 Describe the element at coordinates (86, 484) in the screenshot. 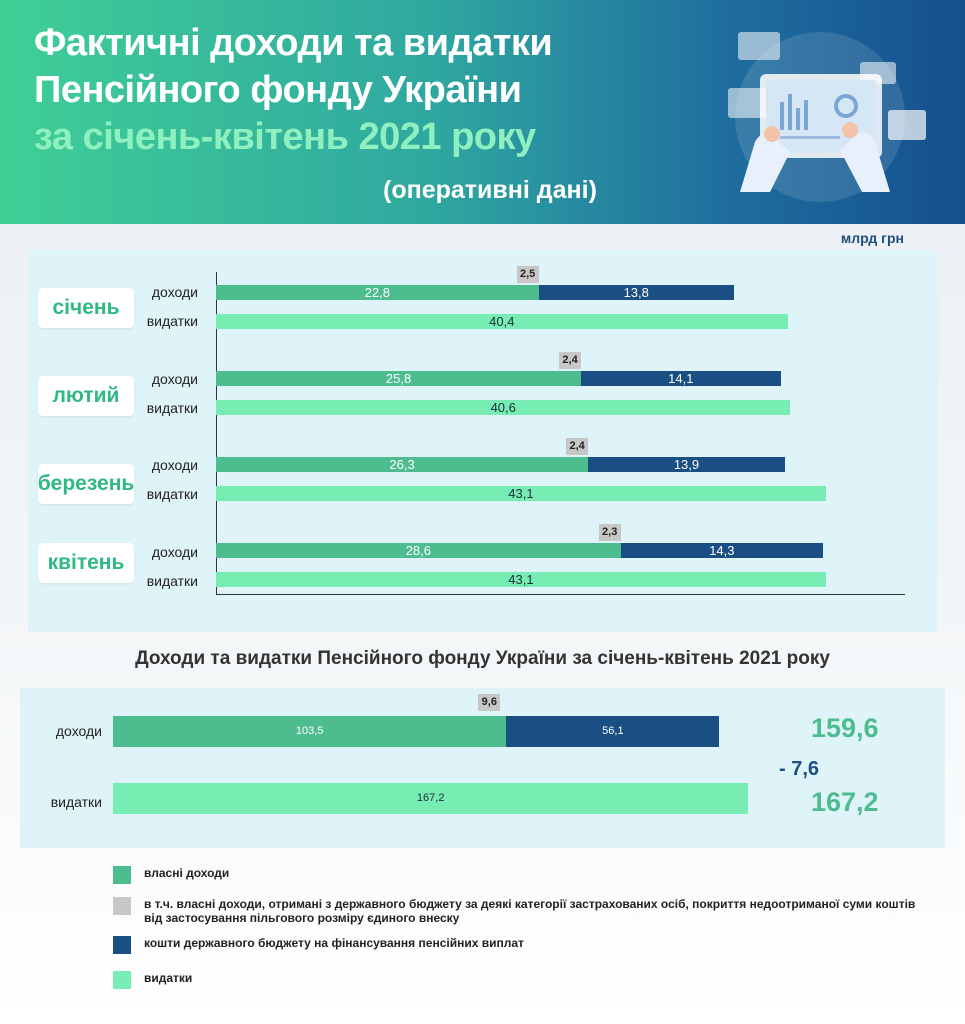

I see `month-label-march: березень` at that location.